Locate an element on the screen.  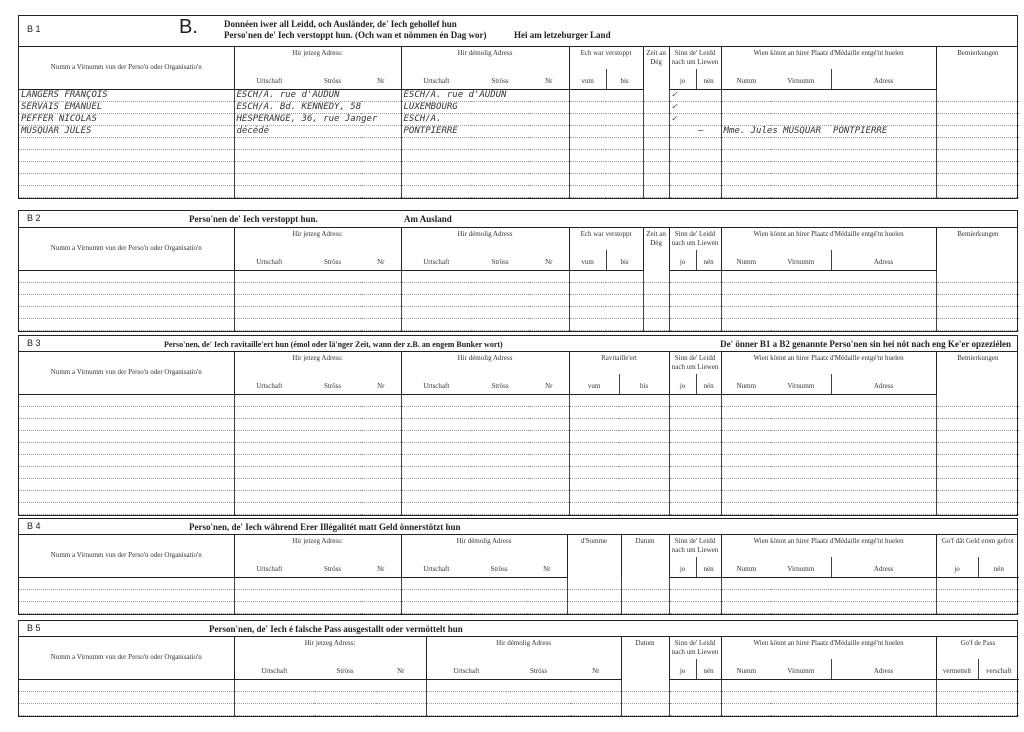
table-cell: ESCH/A. Bd. KENNEDY, 58 is located at coordinates (297, 107).